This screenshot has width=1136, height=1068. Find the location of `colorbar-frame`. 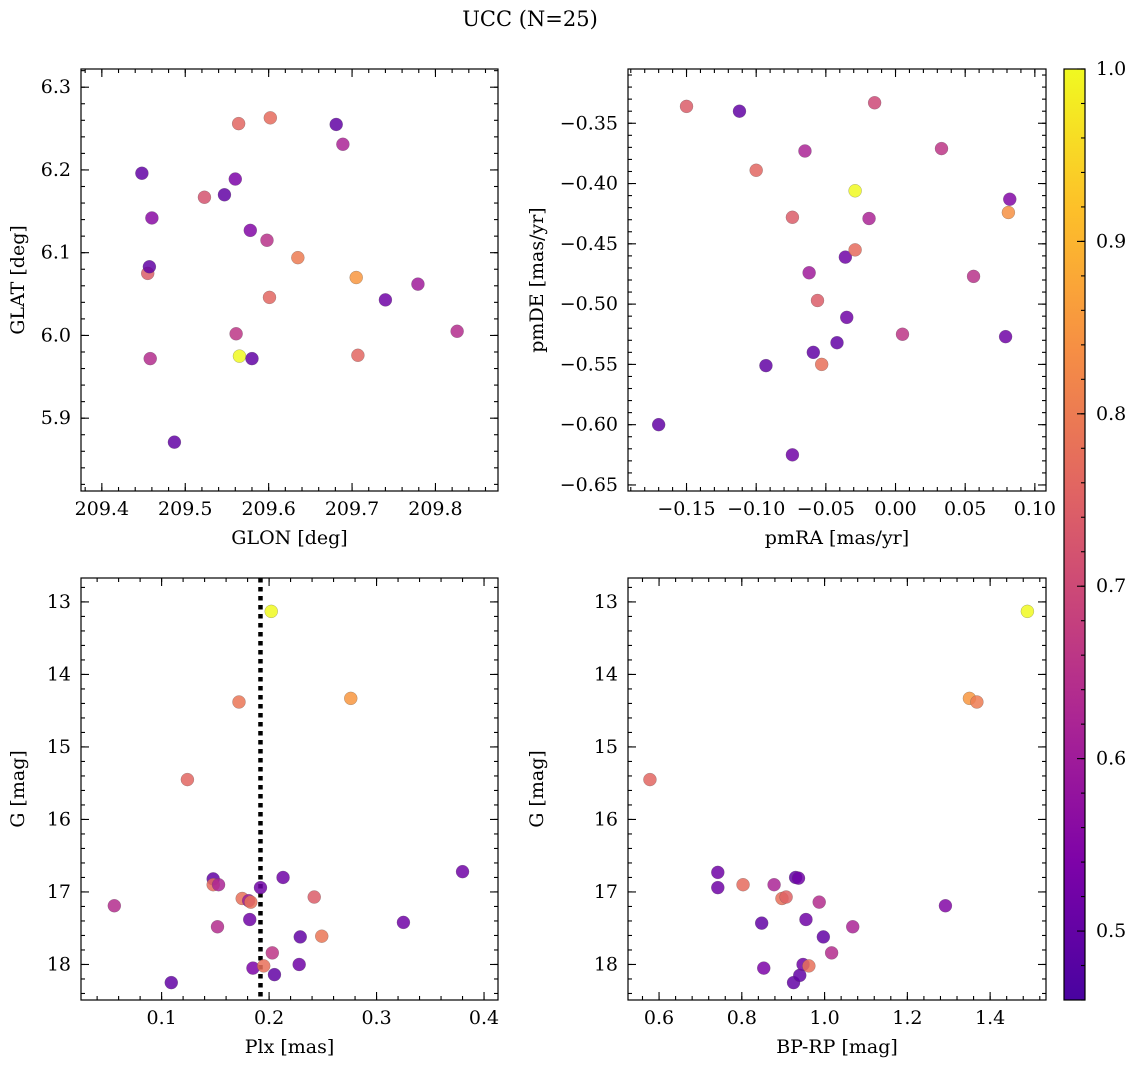

colorbar-frame is located at coordinates (1074, 534).